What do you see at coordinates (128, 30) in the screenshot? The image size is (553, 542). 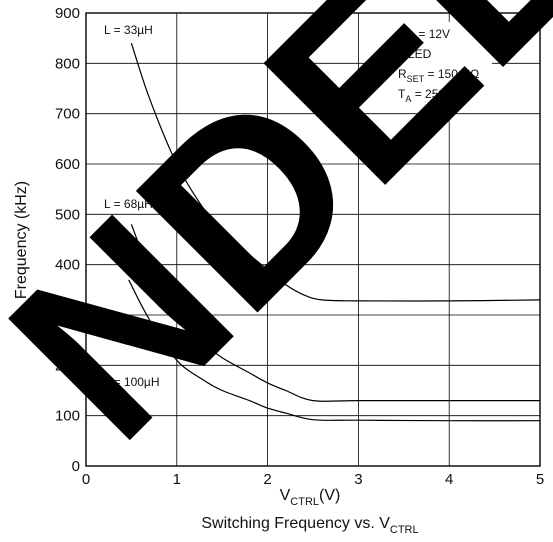 I see `series-label-33uh: L = 33µH` at bounding box center [128, 30].